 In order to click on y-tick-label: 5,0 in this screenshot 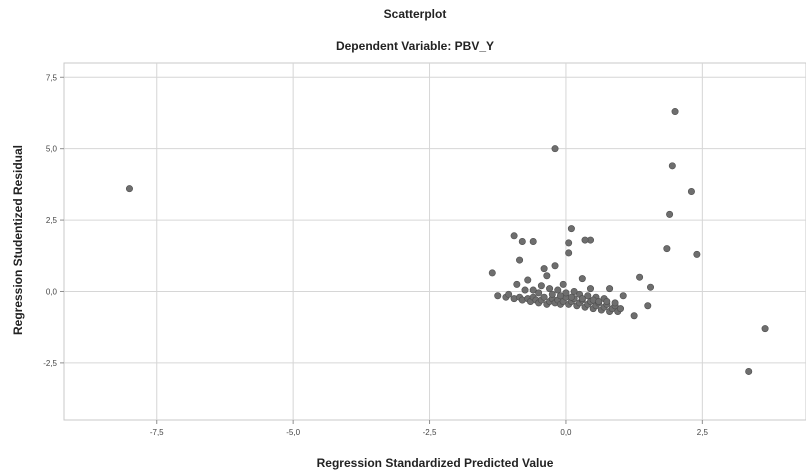, I will do `click(52, 149)`.